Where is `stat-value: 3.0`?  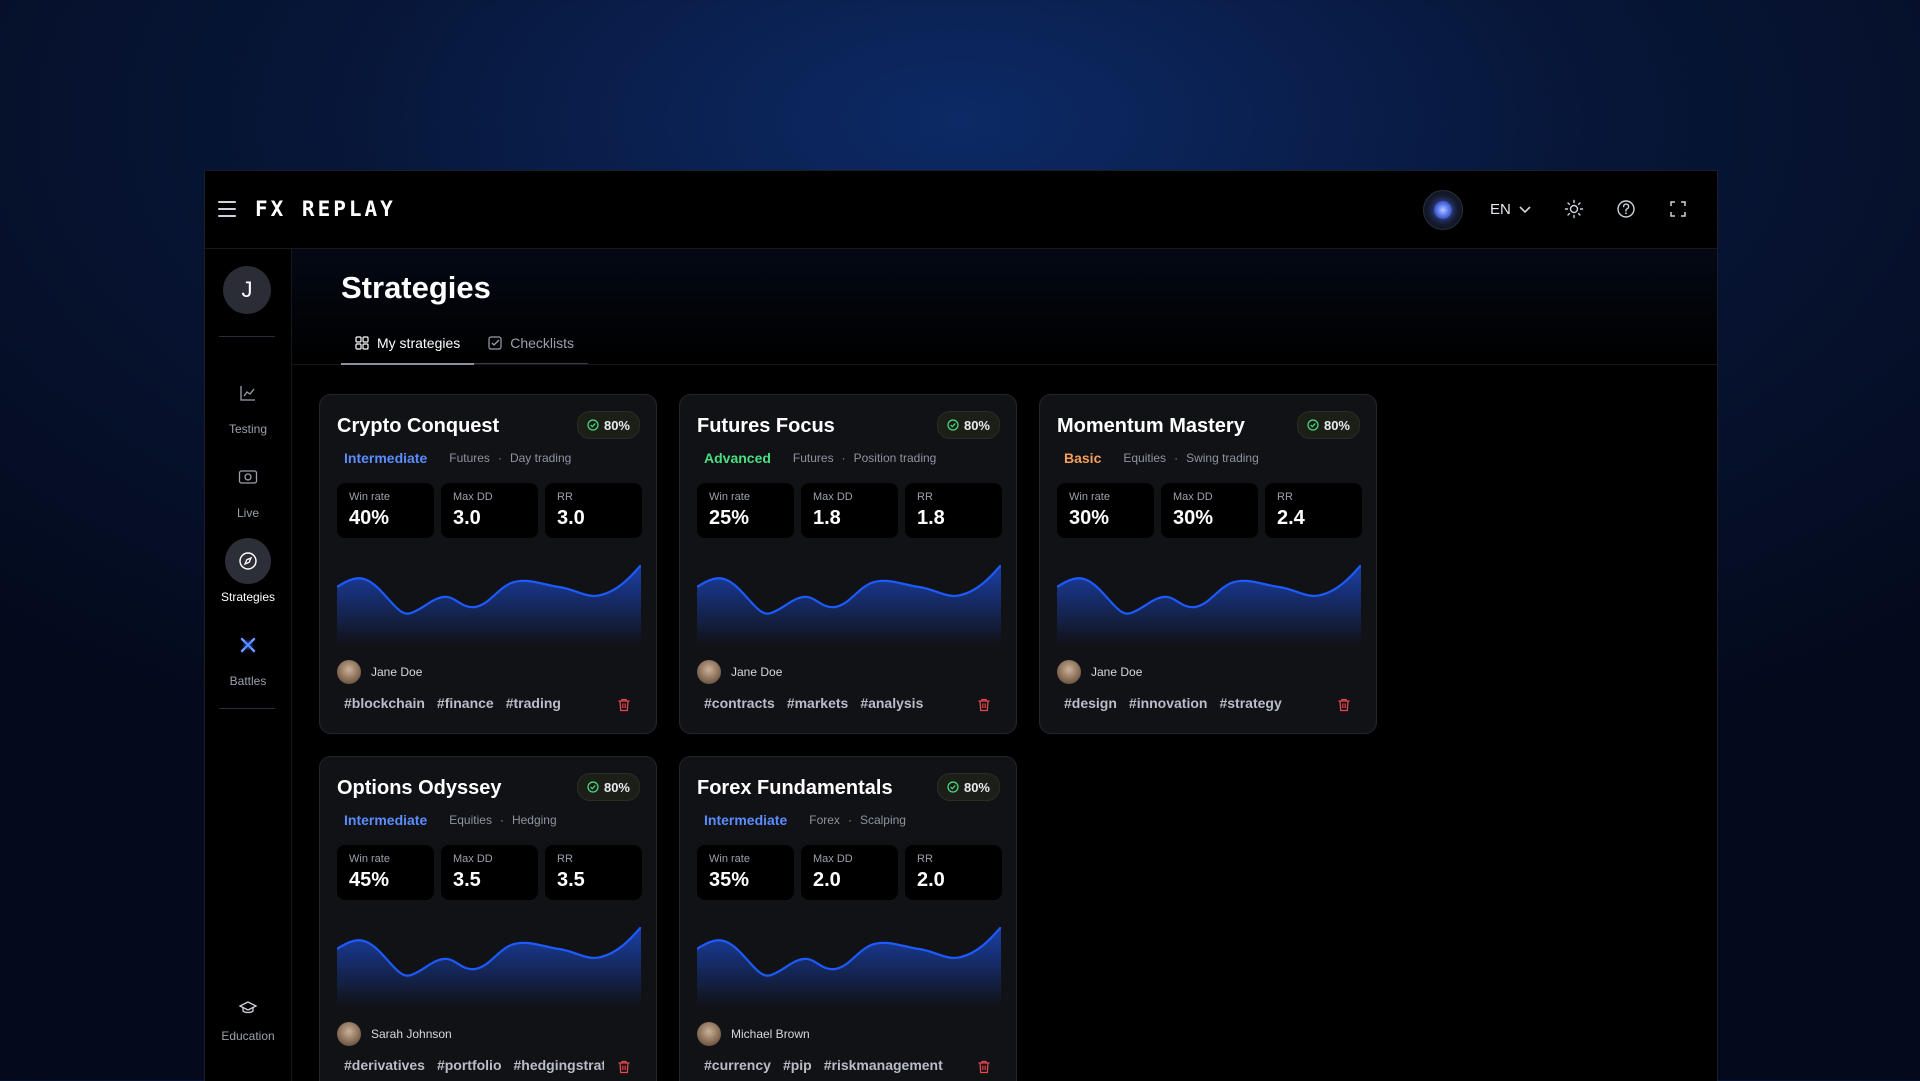
stat-value: 3.0 is located at coordinates (467, 518).